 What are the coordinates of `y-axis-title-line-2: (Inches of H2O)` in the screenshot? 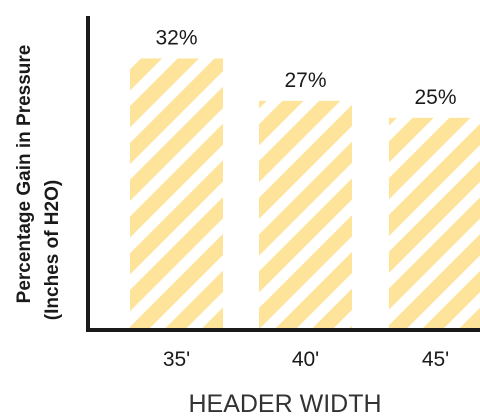 It's located at (52, 250).